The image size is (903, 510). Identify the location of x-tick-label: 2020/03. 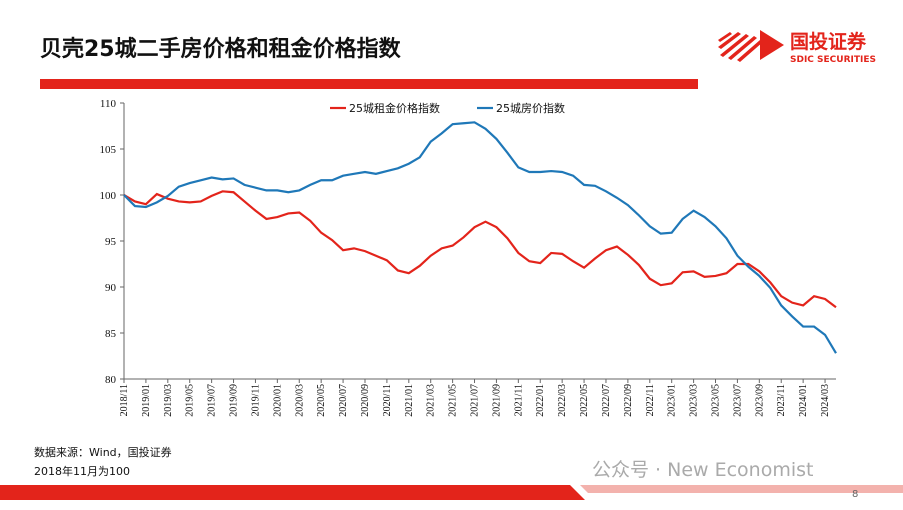
(299, 400).